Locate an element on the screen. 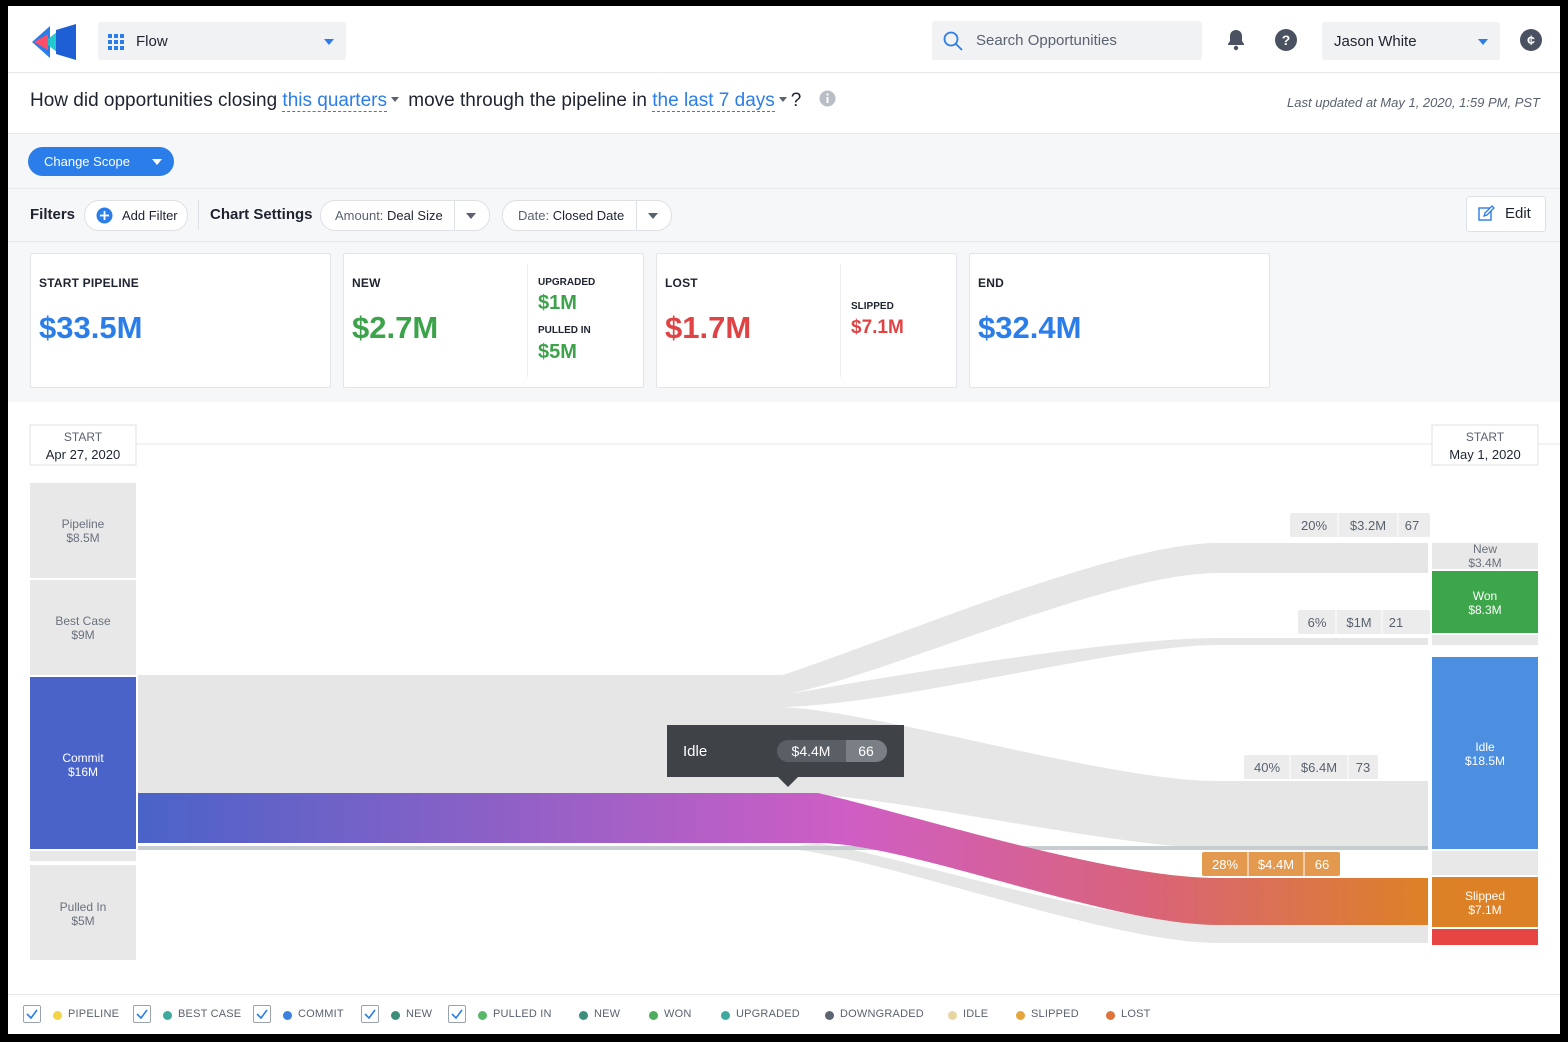 This screenshot has height=1042, width=1568. add-filter-button: Add Filter is located at coordinates (136, 215).